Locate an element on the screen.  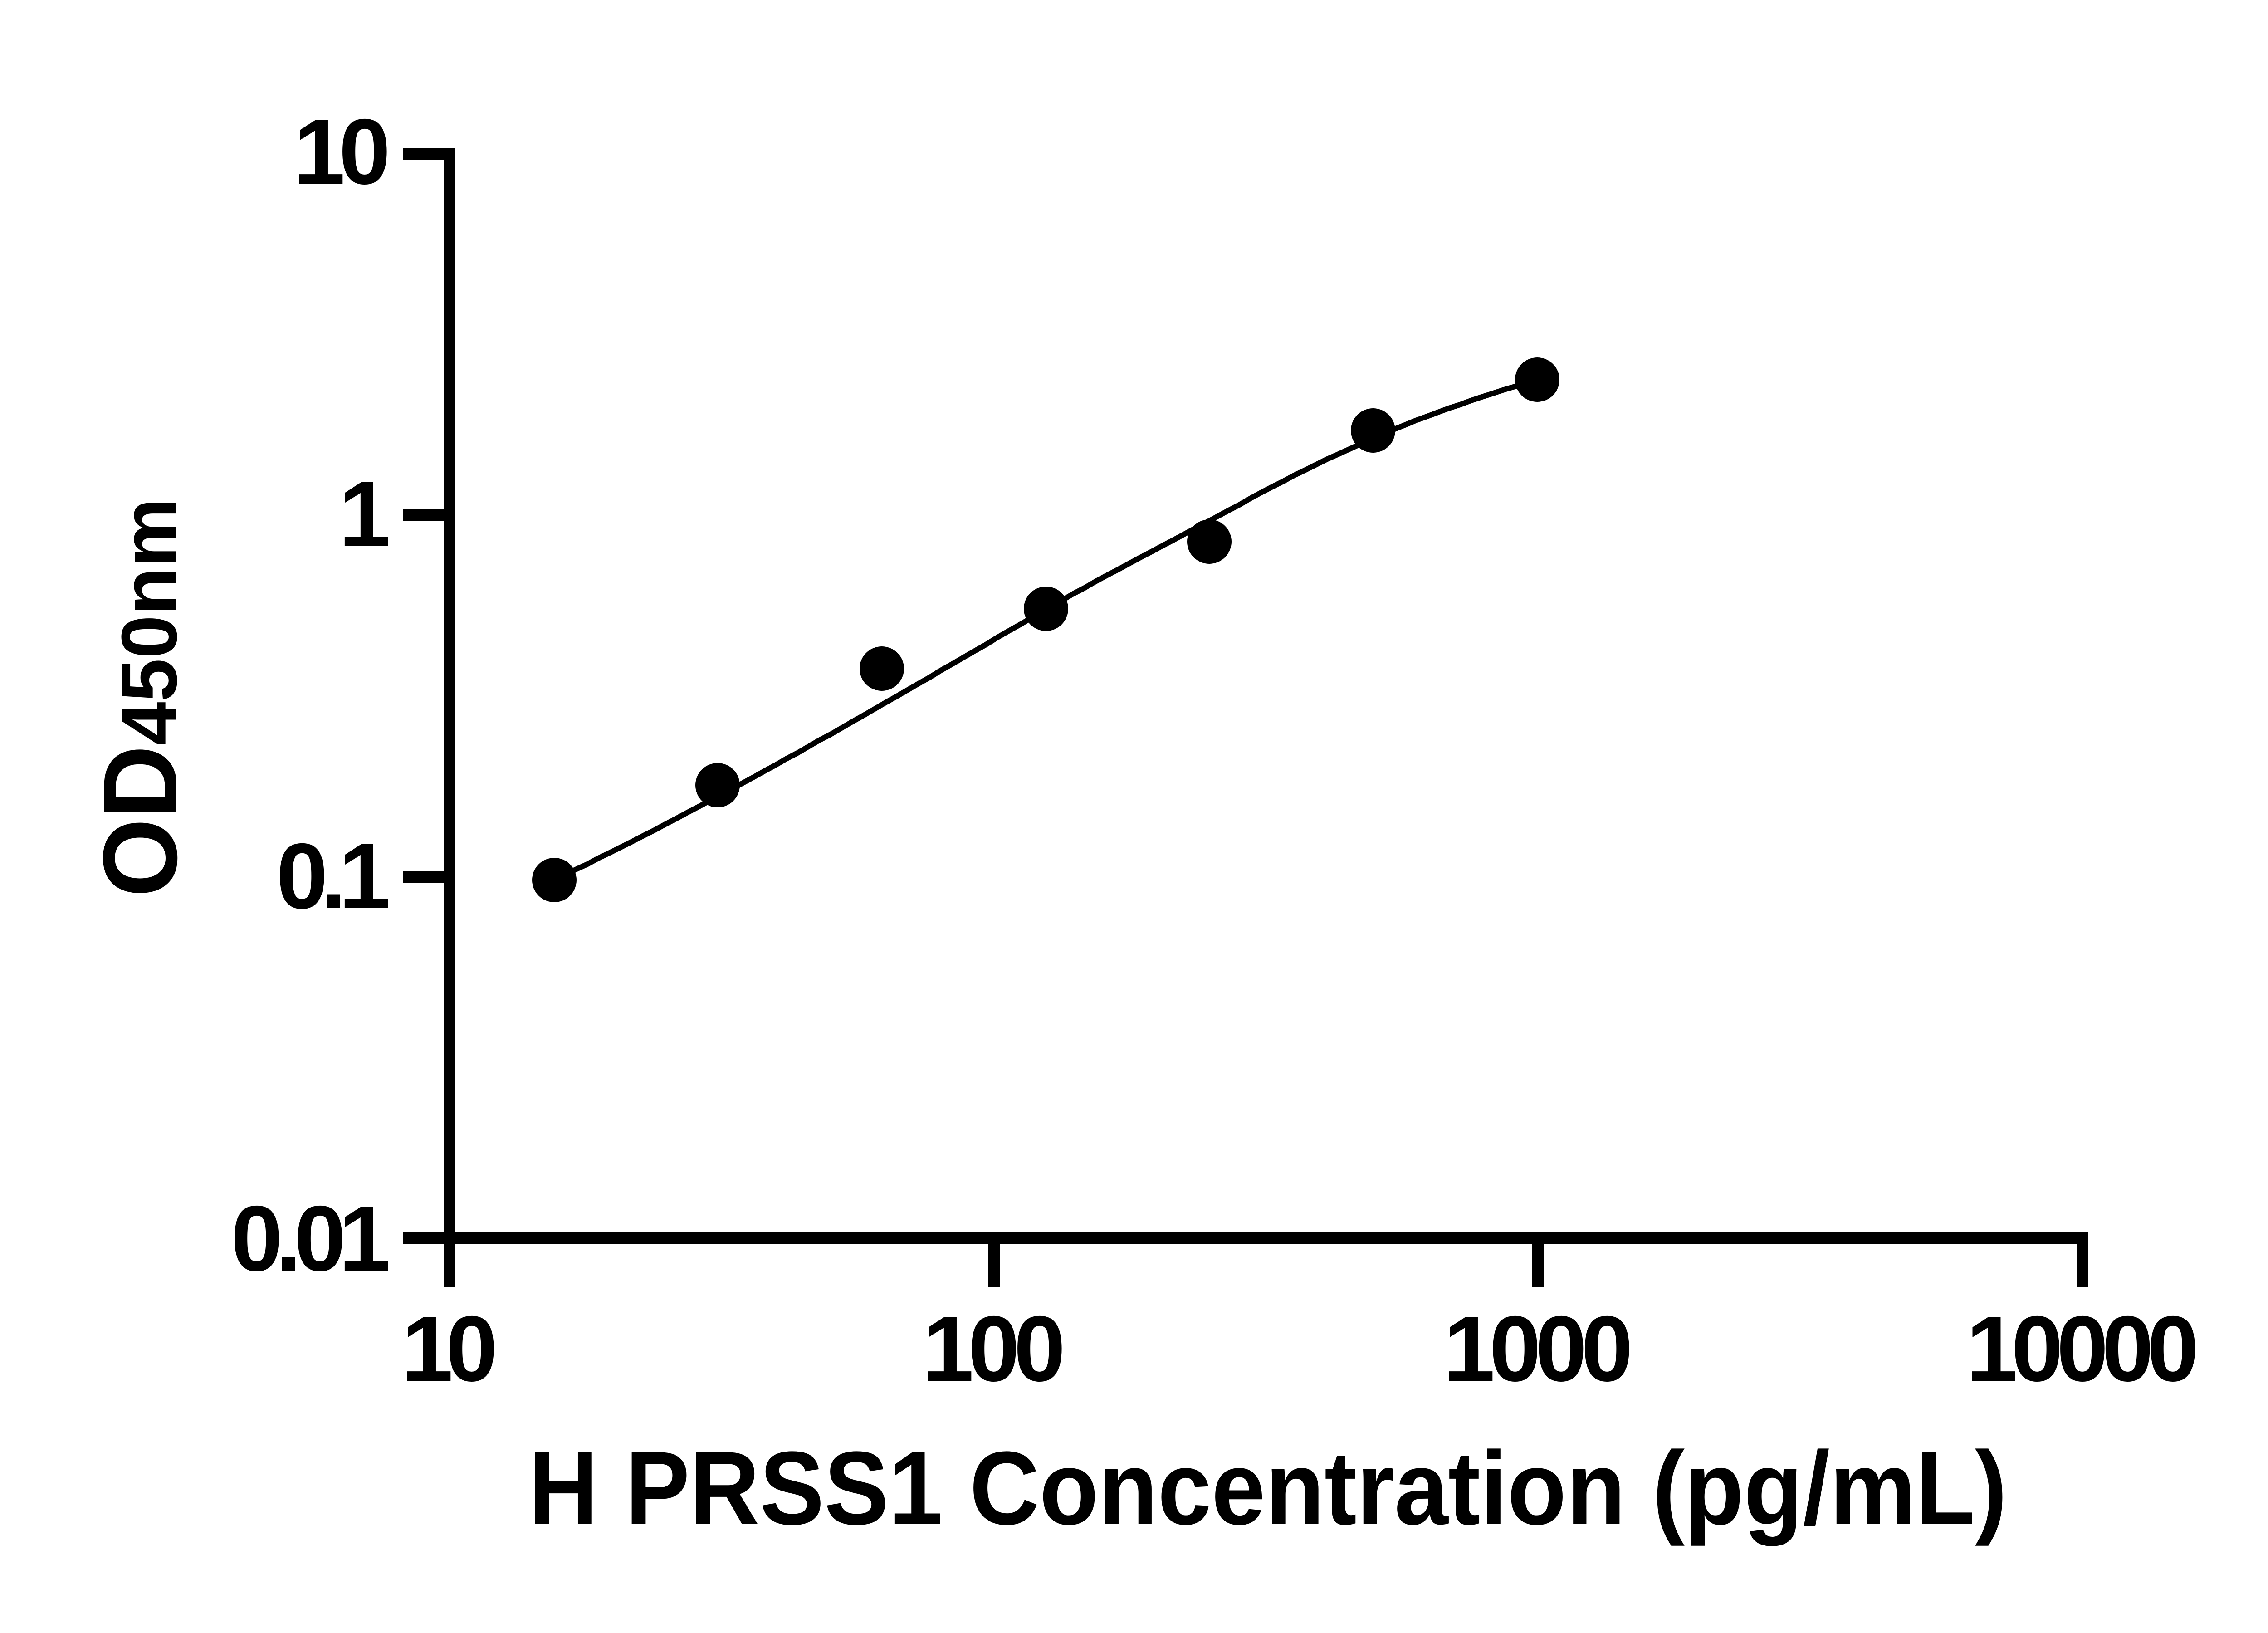
svg-text: 0.1 is located at coordinates (333, 876).